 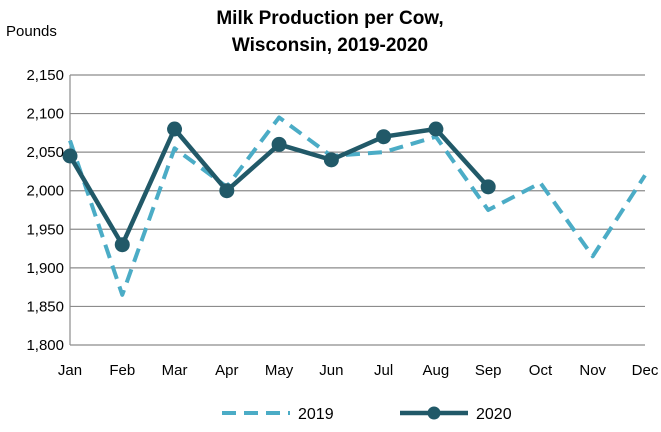 What do you see at coordinates (45, 229) in the screenshot?
I see `y-tick-label: 1,950` at bounding box center [45, 229].